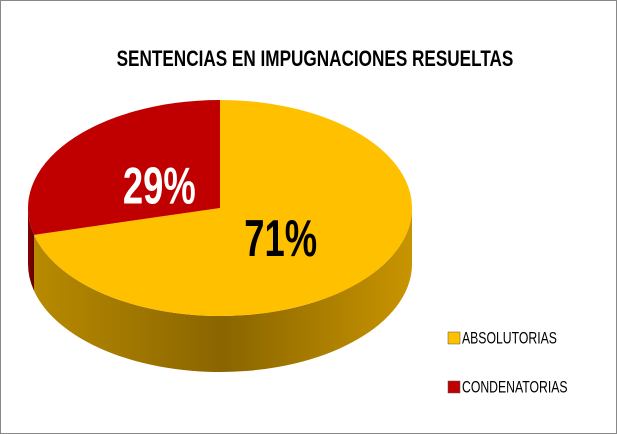 The width and height of the screenshot is (617, 434). I want to click on legend-label: CONDENATORIAS, so click(515, 388).